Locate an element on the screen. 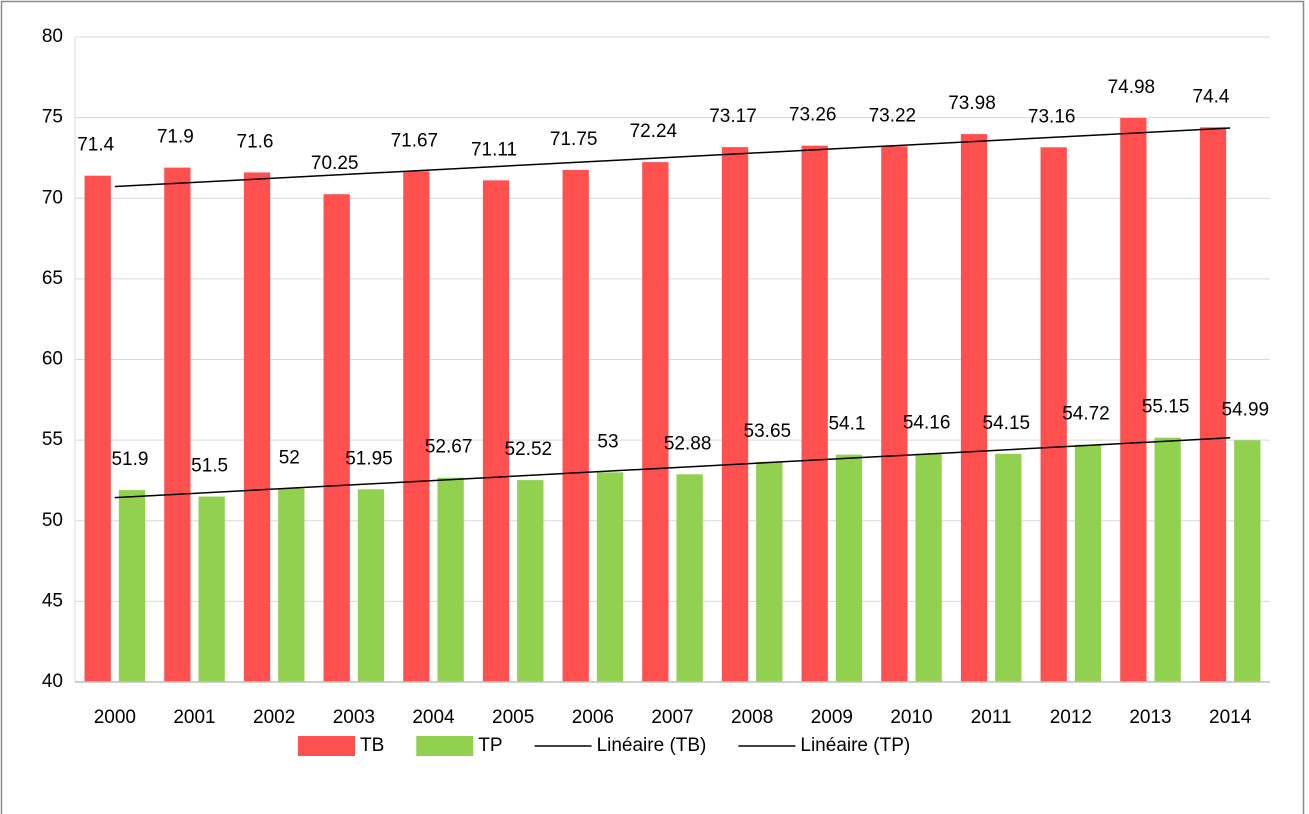 The image size is (1309, 814). data-label: 51.9 is located at coordinates (129, 459).